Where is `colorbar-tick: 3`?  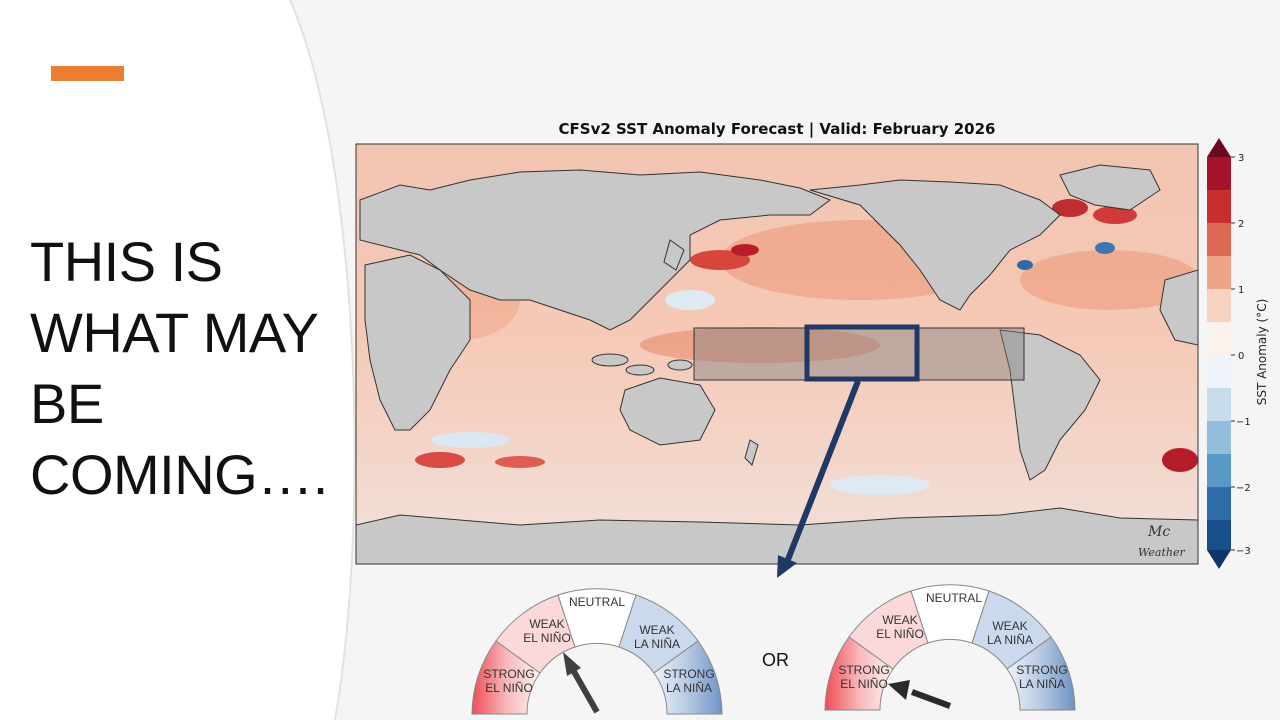
colorbar-tick: 3 is located at coordinates (1241, 158).